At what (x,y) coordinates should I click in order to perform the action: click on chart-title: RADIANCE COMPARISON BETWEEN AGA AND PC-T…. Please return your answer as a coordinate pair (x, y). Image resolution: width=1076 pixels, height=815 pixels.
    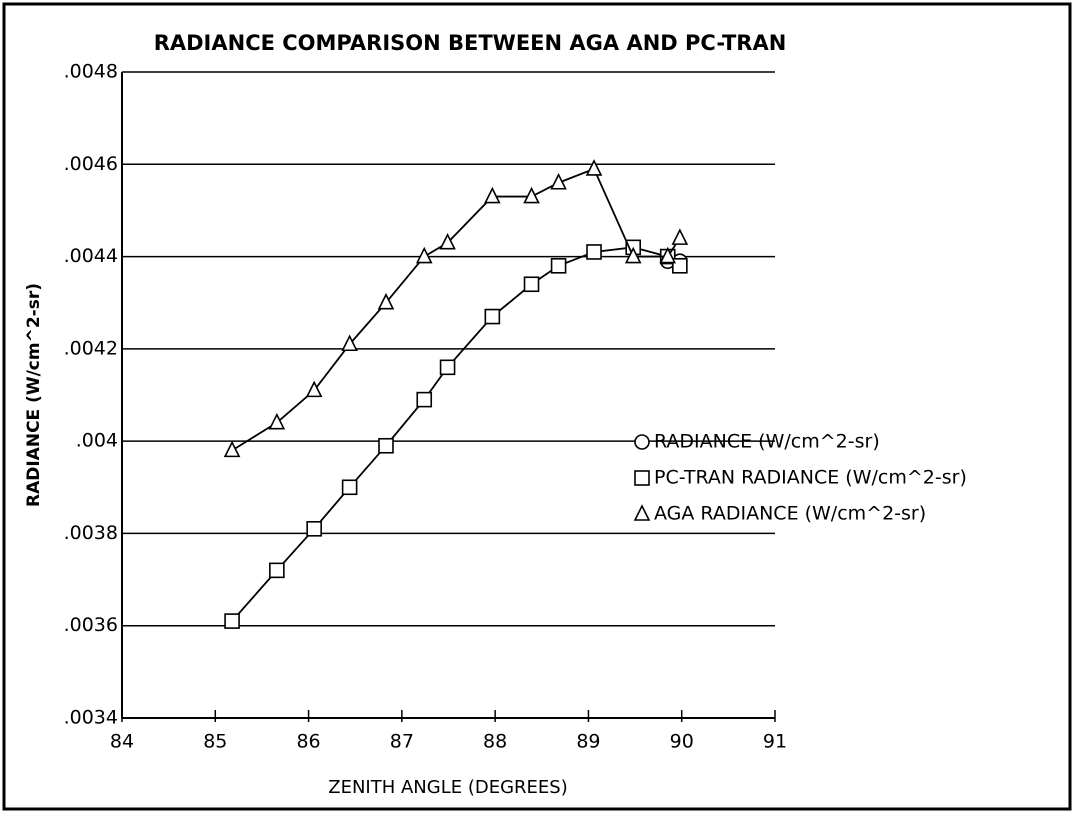
    Looking at the image, I should click on (470, 43).